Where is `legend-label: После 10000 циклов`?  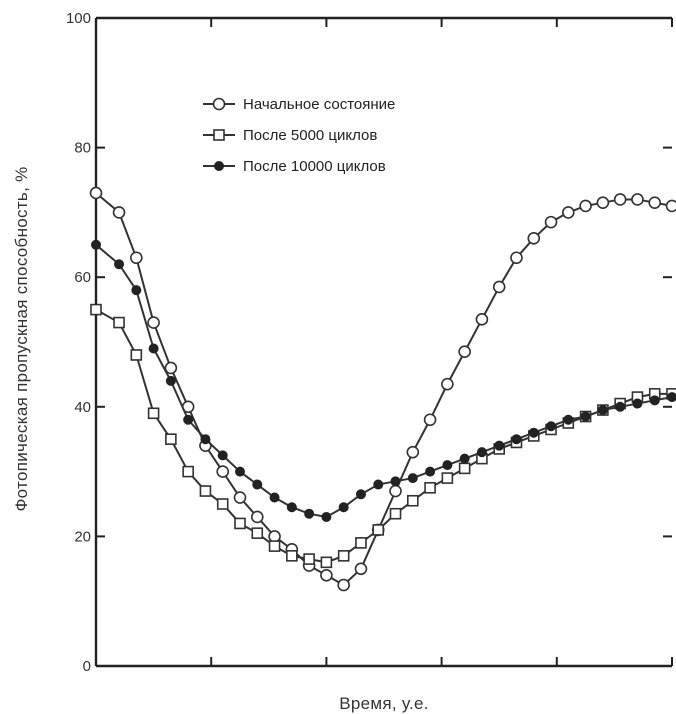
legend-label: После 10000 циклов is located at coordinates (314, 166).